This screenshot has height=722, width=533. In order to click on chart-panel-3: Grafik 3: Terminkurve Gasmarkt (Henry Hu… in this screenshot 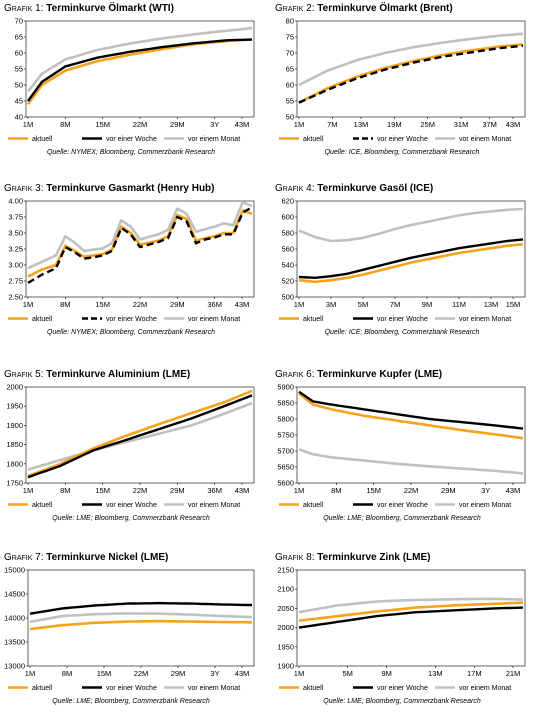, I will do `click(131, 268)`.